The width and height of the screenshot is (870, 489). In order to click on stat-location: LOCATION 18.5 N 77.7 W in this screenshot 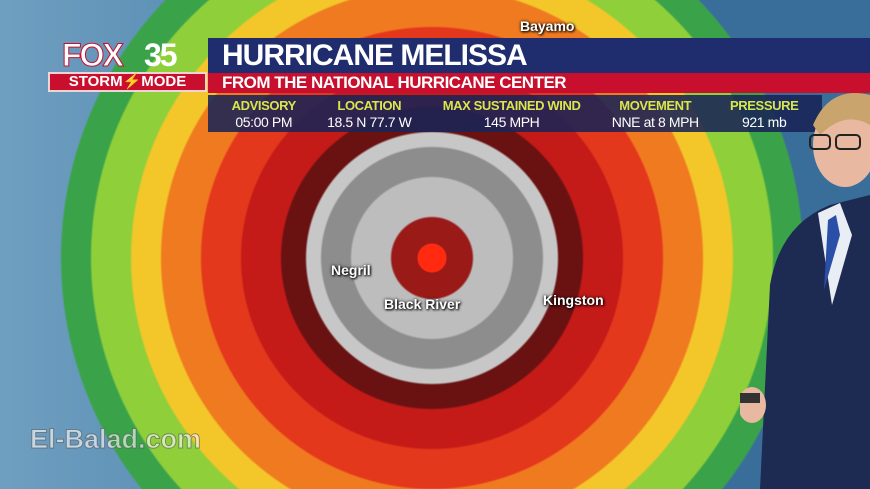, I will do `click(369, 113)`.